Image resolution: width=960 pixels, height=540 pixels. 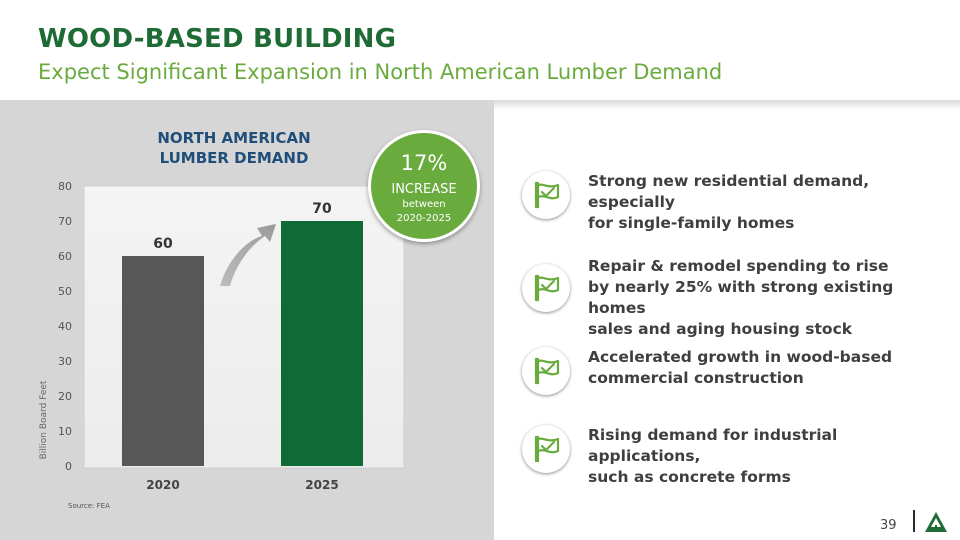 I want to click on page-number: 39, so click(x=888, y=525).